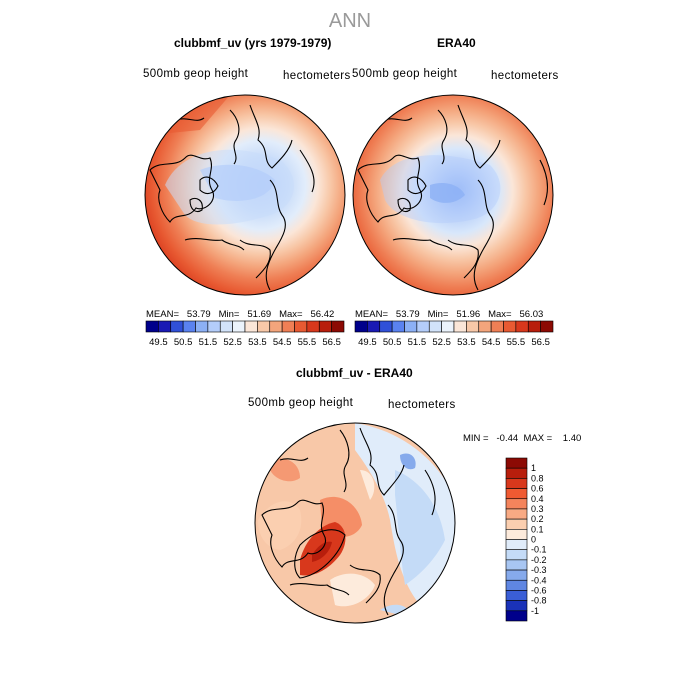 The width and height of the screenshot is (700, 700). What do you see at coordinates (350, 21) in the screenshot?
I see `figure-title: ANN` at bounding box center [350, 21].